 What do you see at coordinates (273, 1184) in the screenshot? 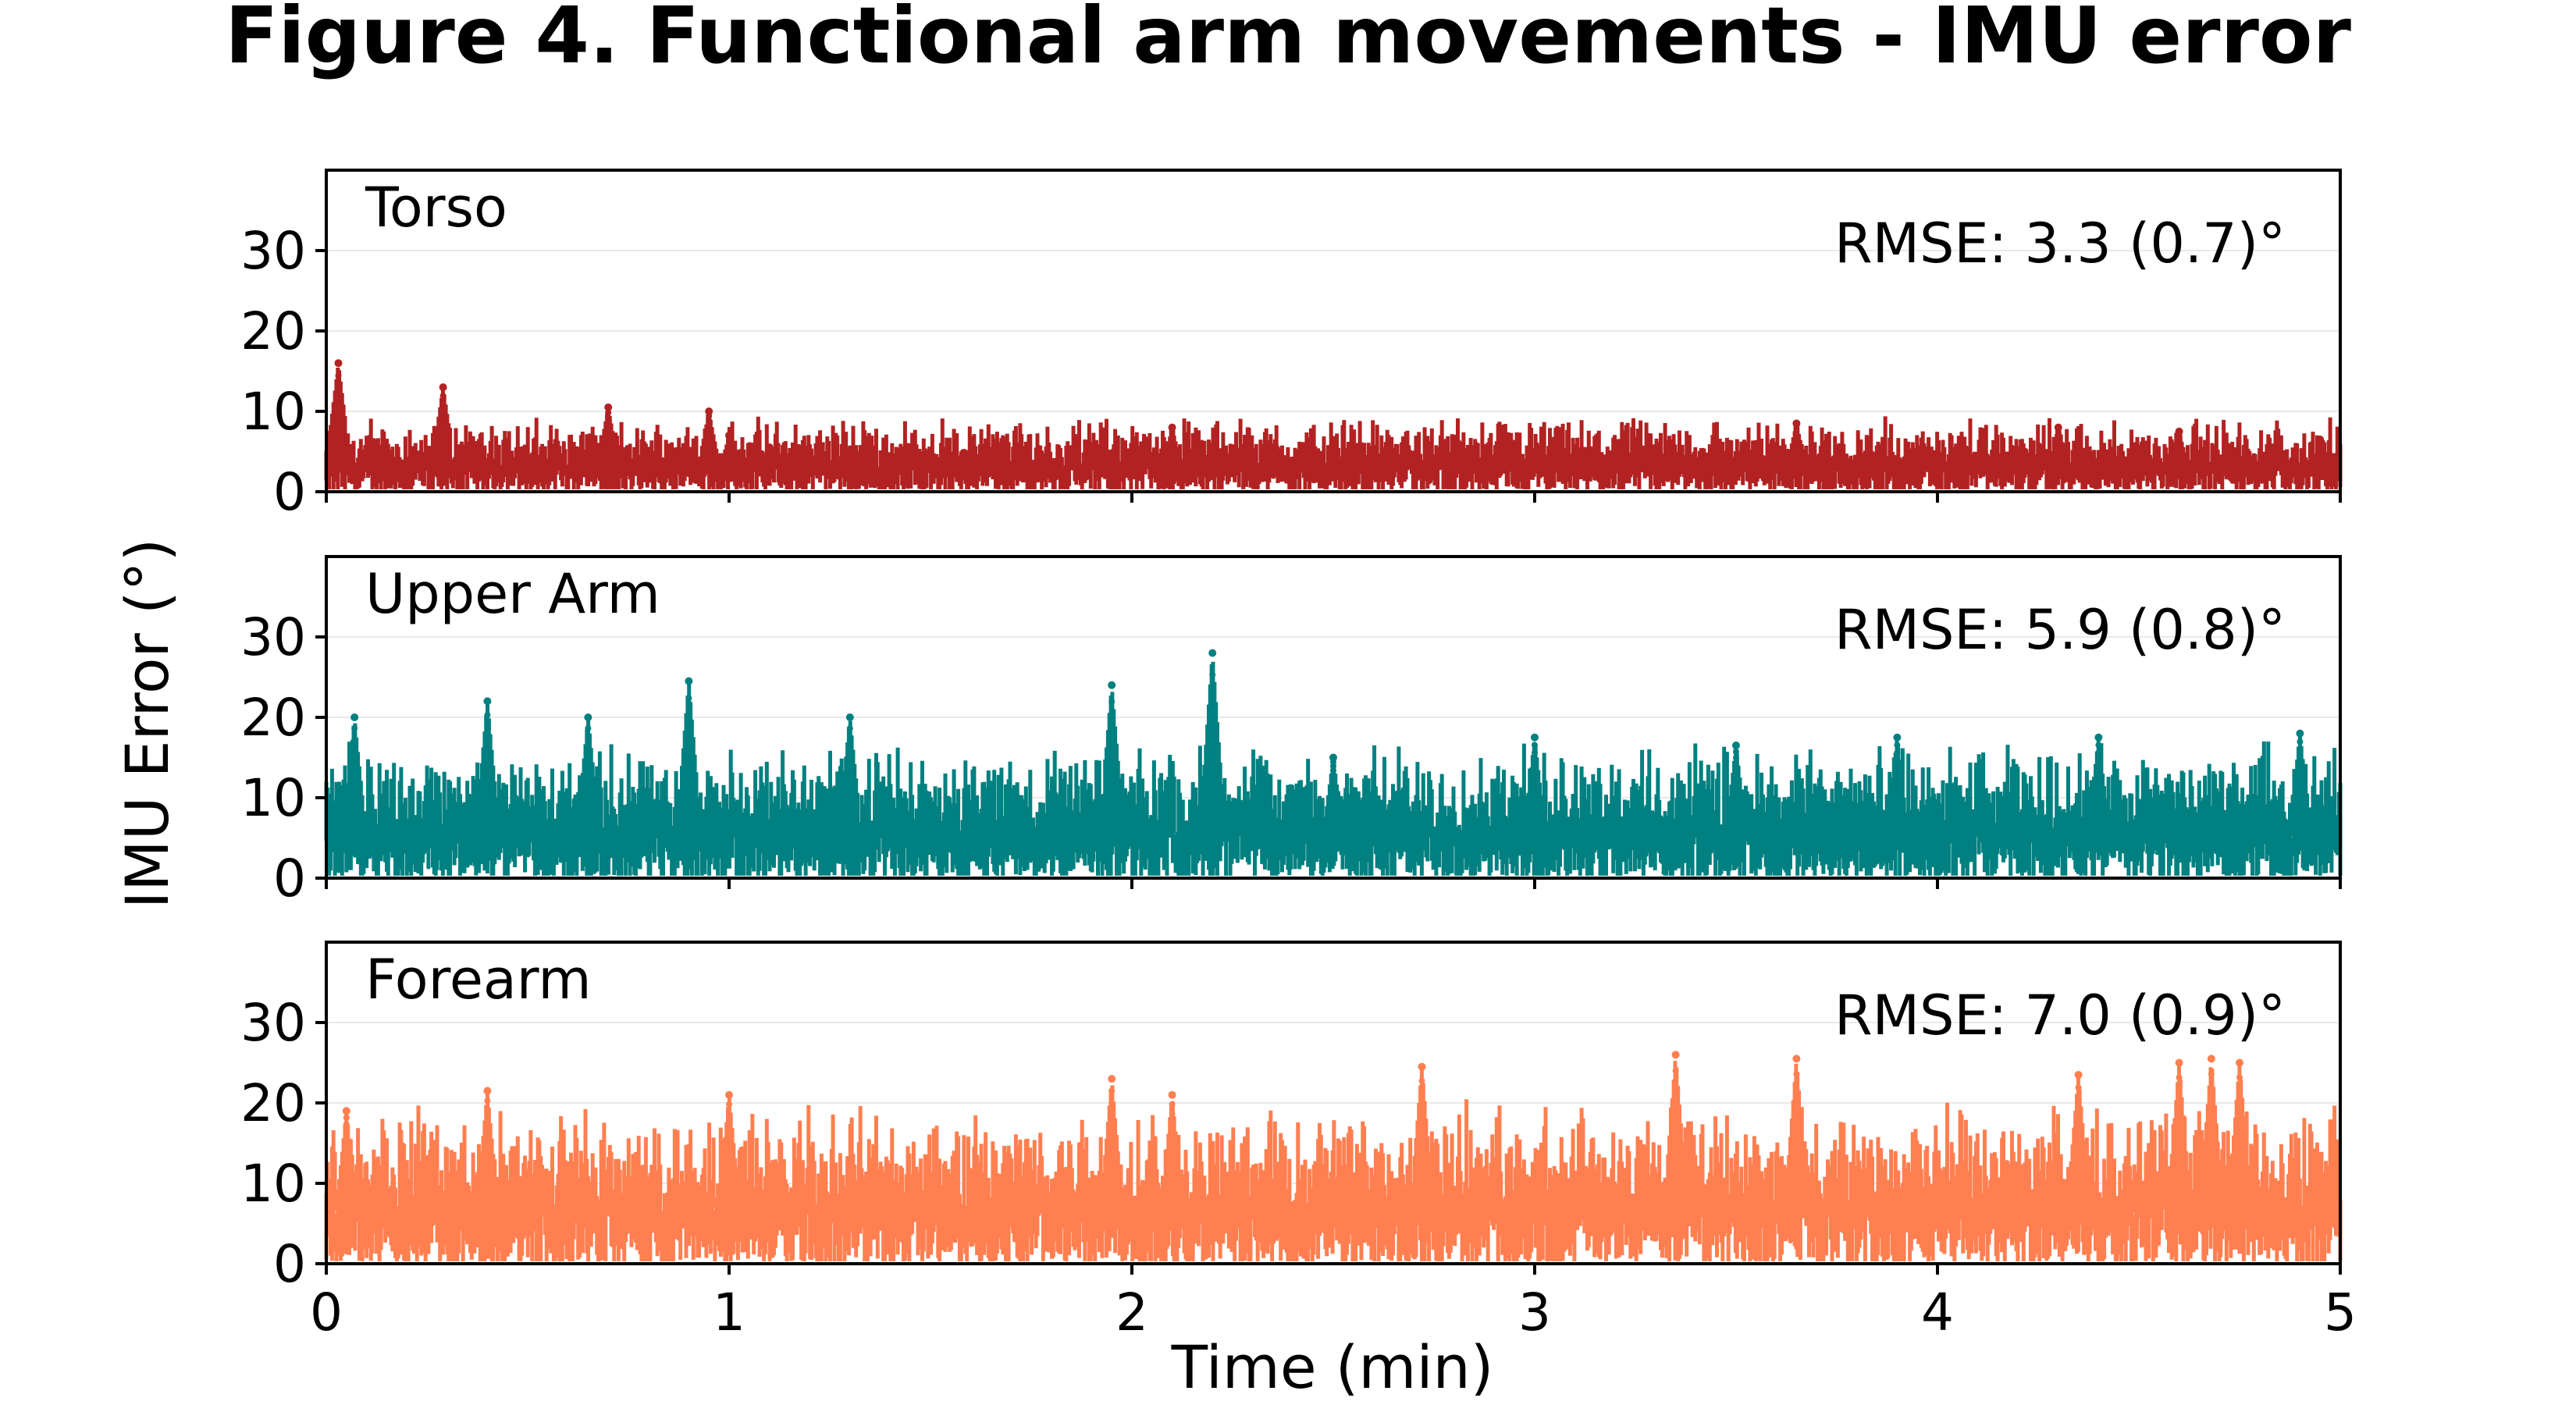
I see `y-tick-label-forearm-10: 10` at bounding box center [273, 1184].